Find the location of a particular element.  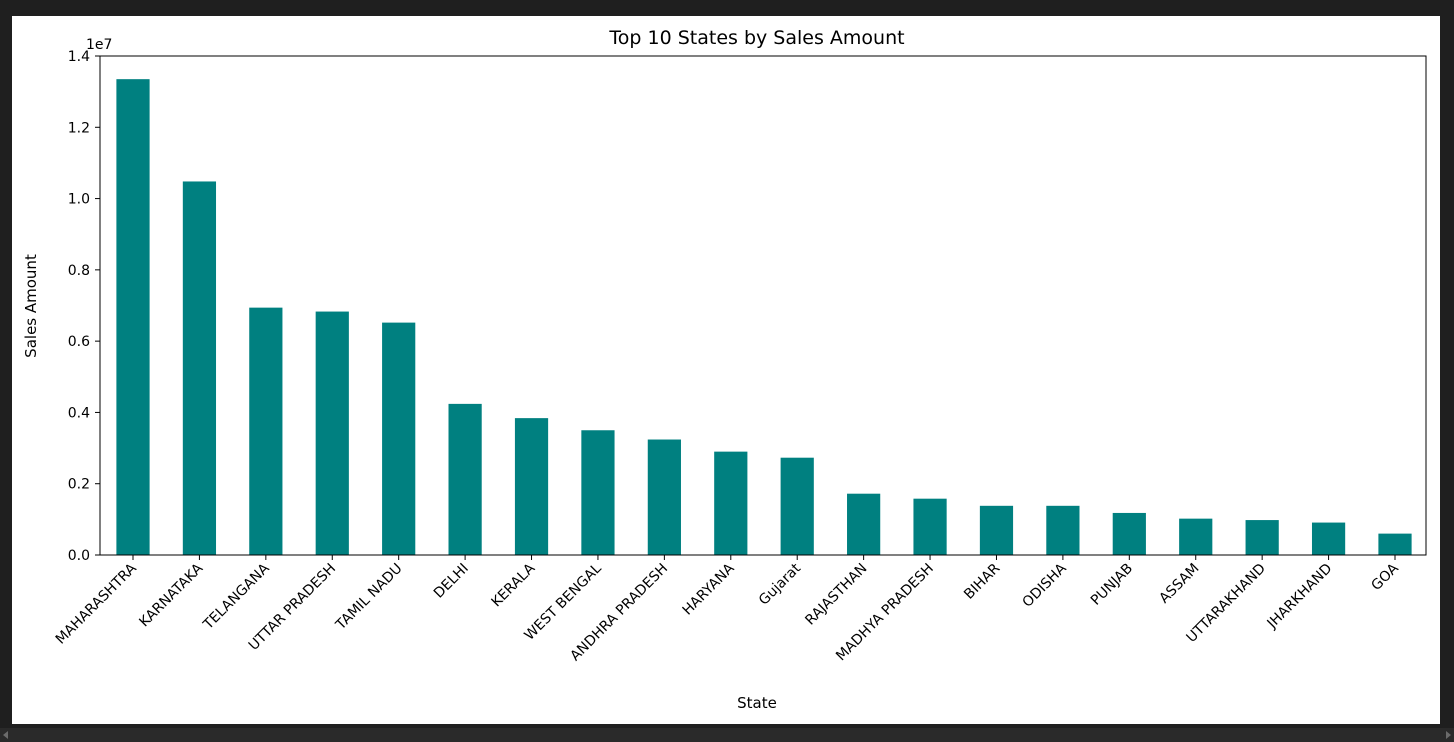

bar-gujarat is located at coordinates (797, 506).